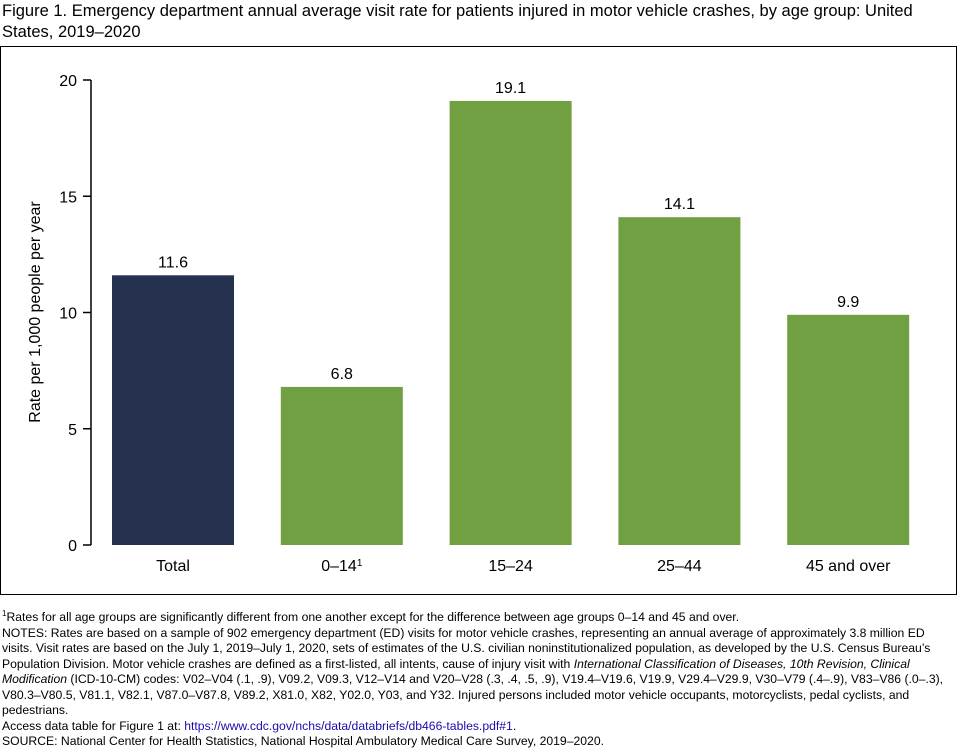 The height and width of the screenshot is (750, 960). Describe the element at coordinates (510, 566) in the screenshot. I see `x-tick-label: 15–24` at that location.